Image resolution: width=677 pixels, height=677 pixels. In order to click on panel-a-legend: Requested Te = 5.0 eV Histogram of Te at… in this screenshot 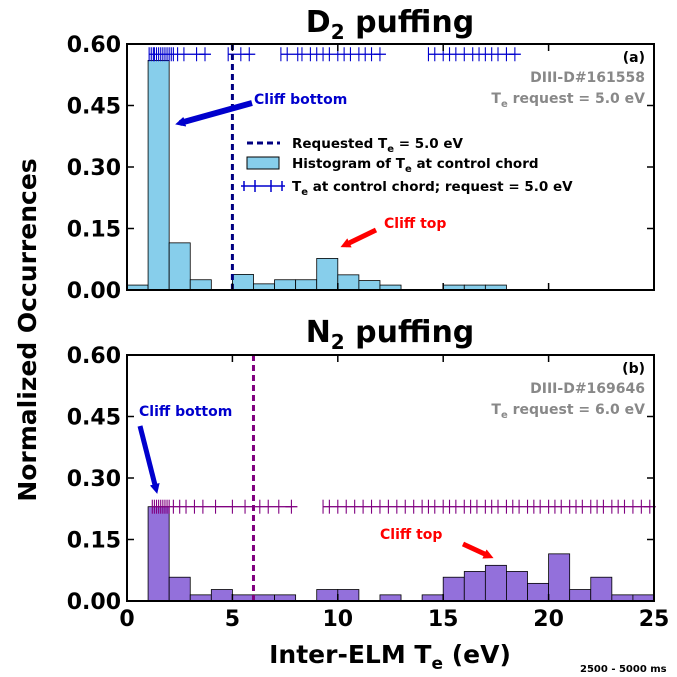, I will do `click(407, 167)`.